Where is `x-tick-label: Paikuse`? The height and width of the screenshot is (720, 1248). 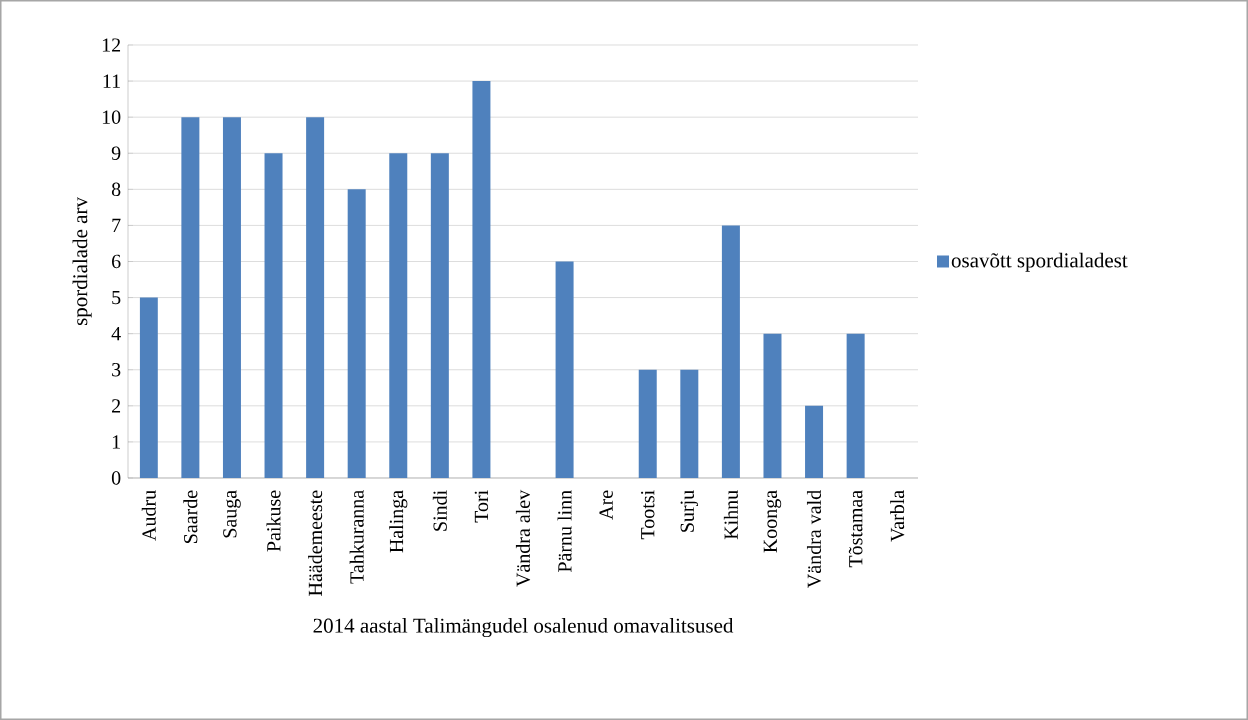
x-tick-label: Paikuse is located at coordinates (273, 521).